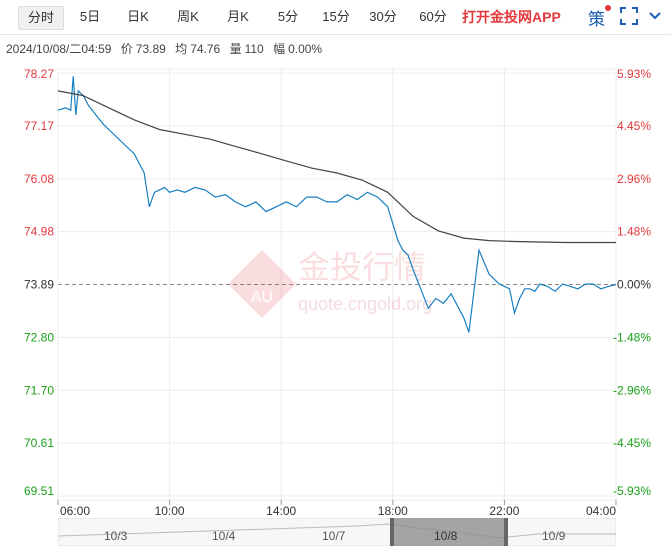 This screenshot has width=671, height=551. I want to click on avg-label: 均, so click(181, 49).